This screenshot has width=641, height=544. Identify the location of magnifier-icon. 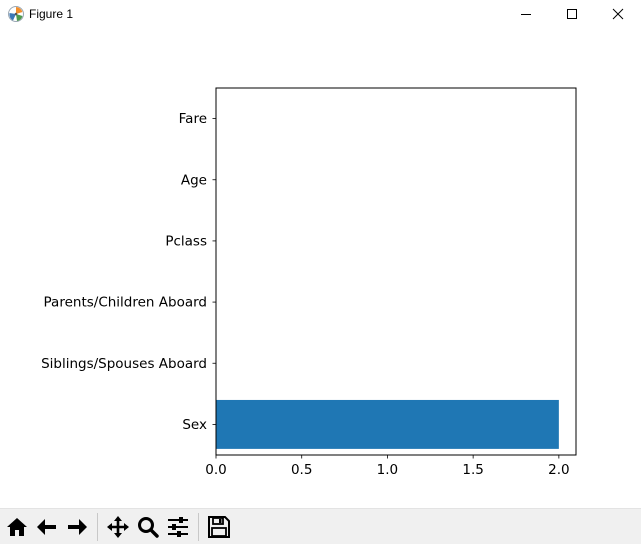
(148, 527).